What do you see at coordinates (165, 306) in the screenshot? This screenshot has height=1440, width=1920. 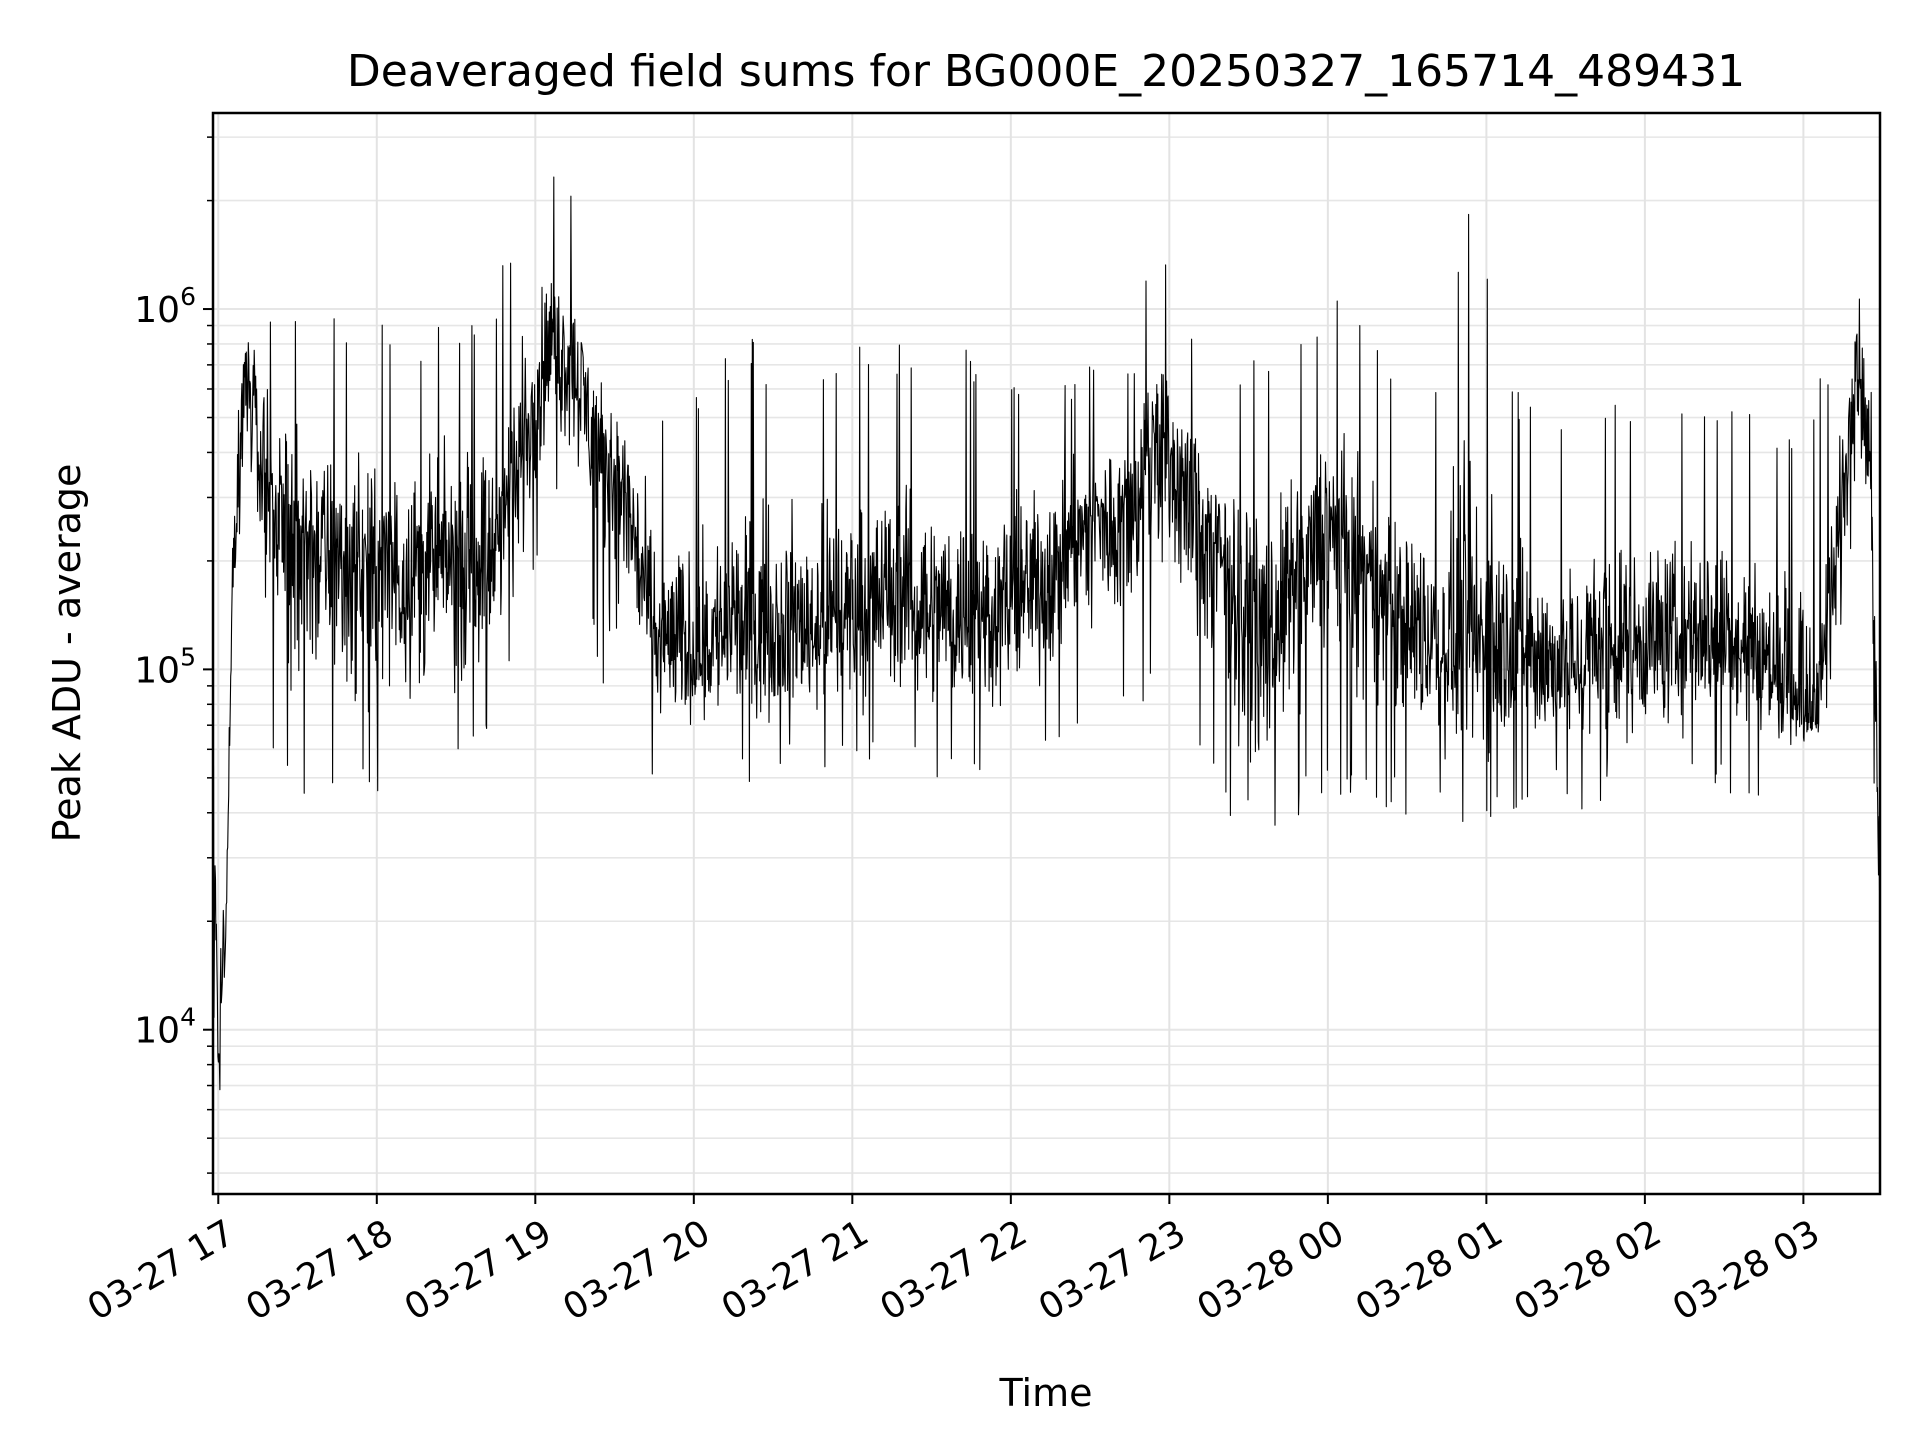 I see `y-tick-label: 10⁶` at bounding box center [165, 306].